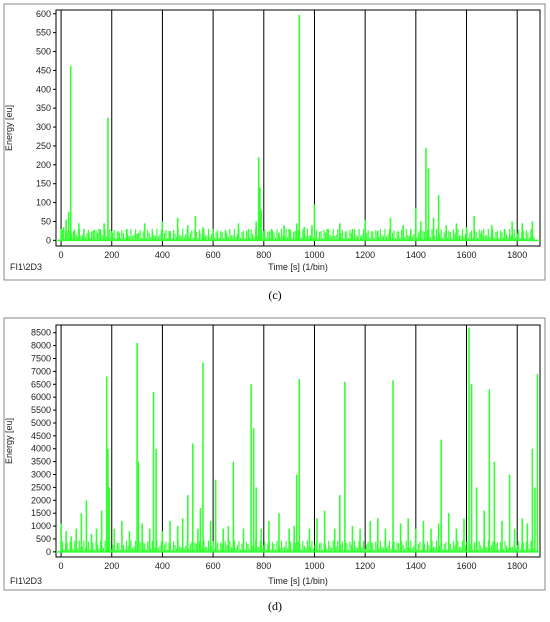 Image resolution: width=550 pixels, height=622 pixels. What do you see at coordinates (41, 449) in the screenshot?
I see `y-tick-label: 4000` at bounding box center [41, 449].